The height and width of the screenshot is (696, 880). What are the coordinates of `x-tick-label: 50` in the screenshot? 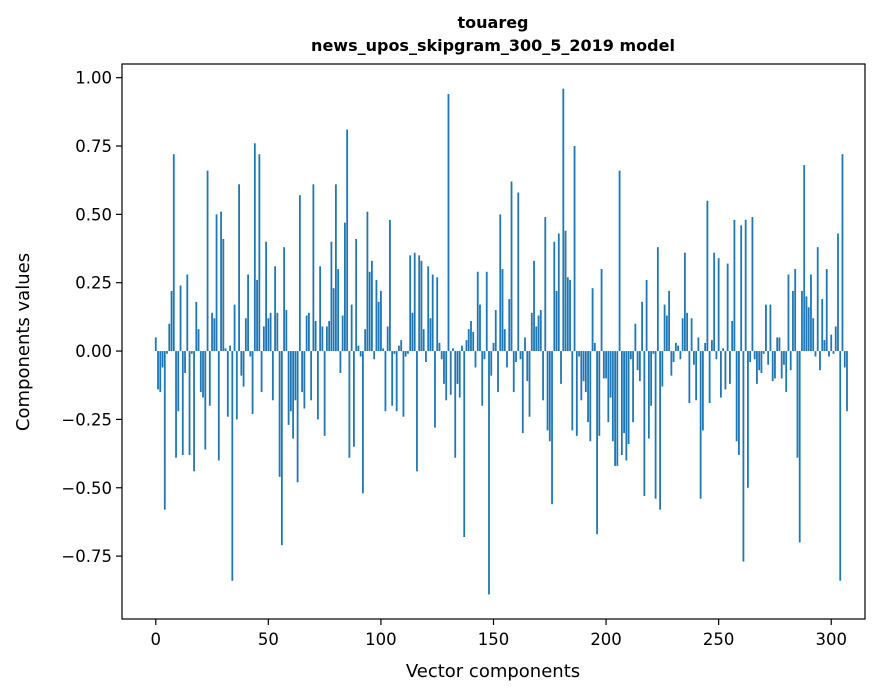 It's located at (268, 639).